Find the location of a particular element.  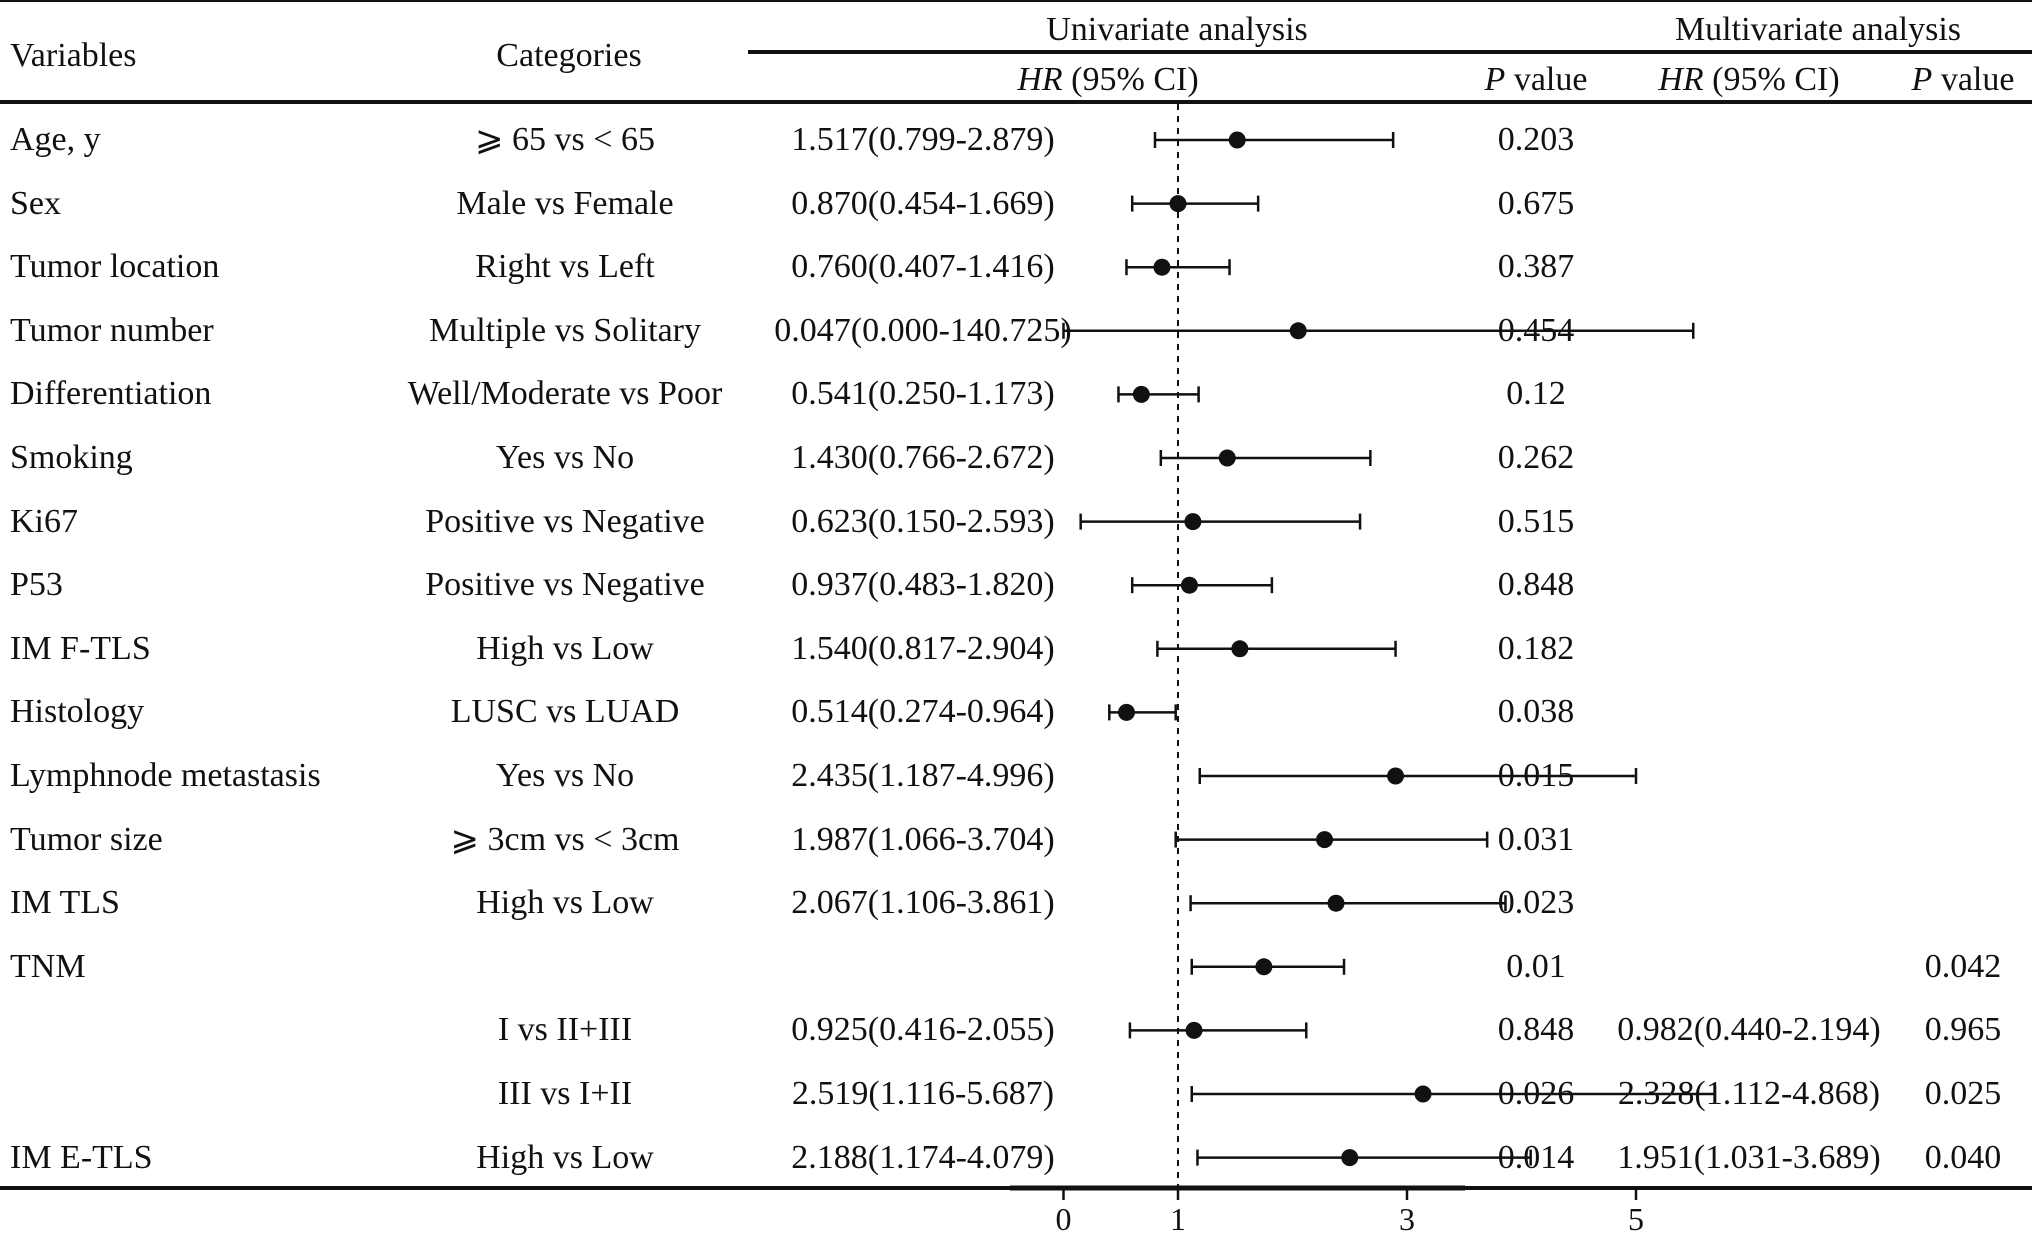

multivariate-hr-ci: 0.982(0.440-2.194) is located at coordinates (1749, 1030).